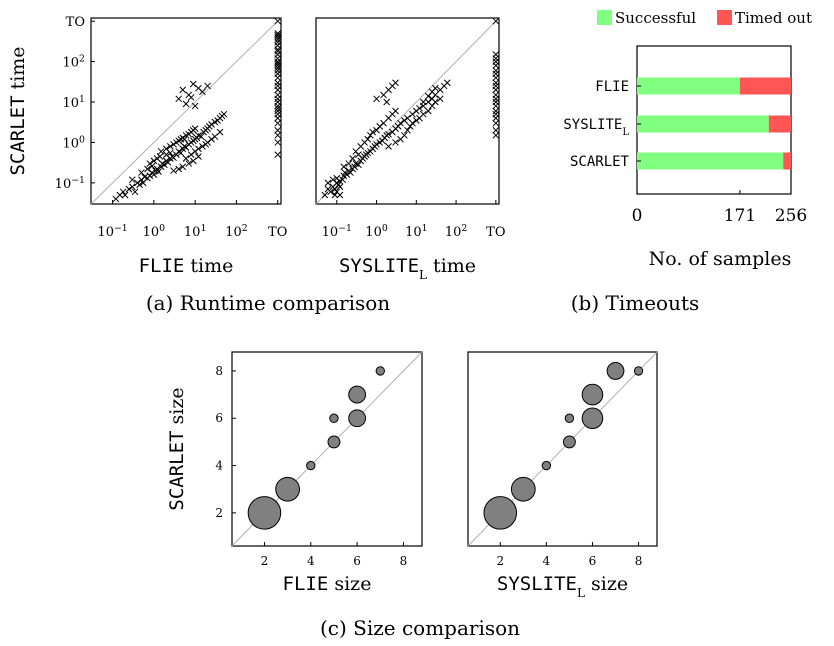  I want to click on size-syslite-plot: 2 4 6 8 SYSLITEL size, so click(562, 475).